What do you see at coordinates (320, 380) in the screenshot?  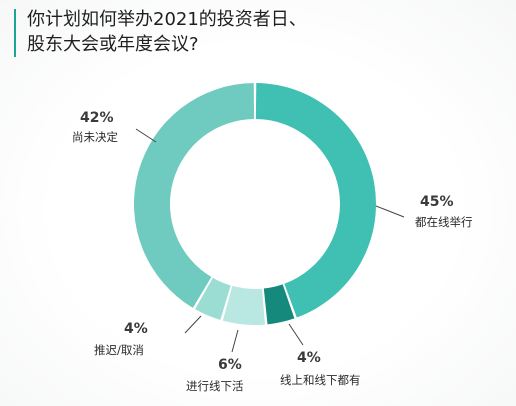 I see `slice-label-hybrid: 线上和线下都有` at bounding box center [320, 380].